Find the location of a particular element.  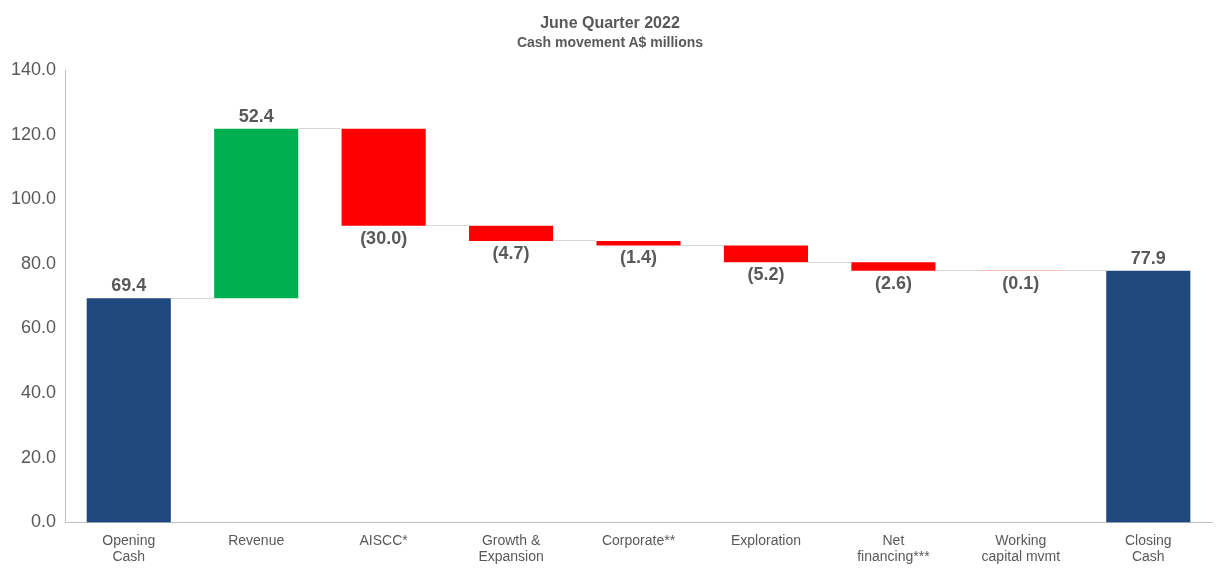

chart-title: June Quarter 2022 is located at coordinates (610, 23).